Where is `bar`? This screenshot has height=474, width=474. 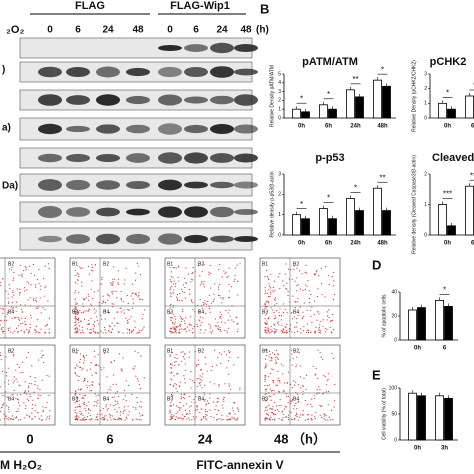
bar is located at coordinates (323, 222).